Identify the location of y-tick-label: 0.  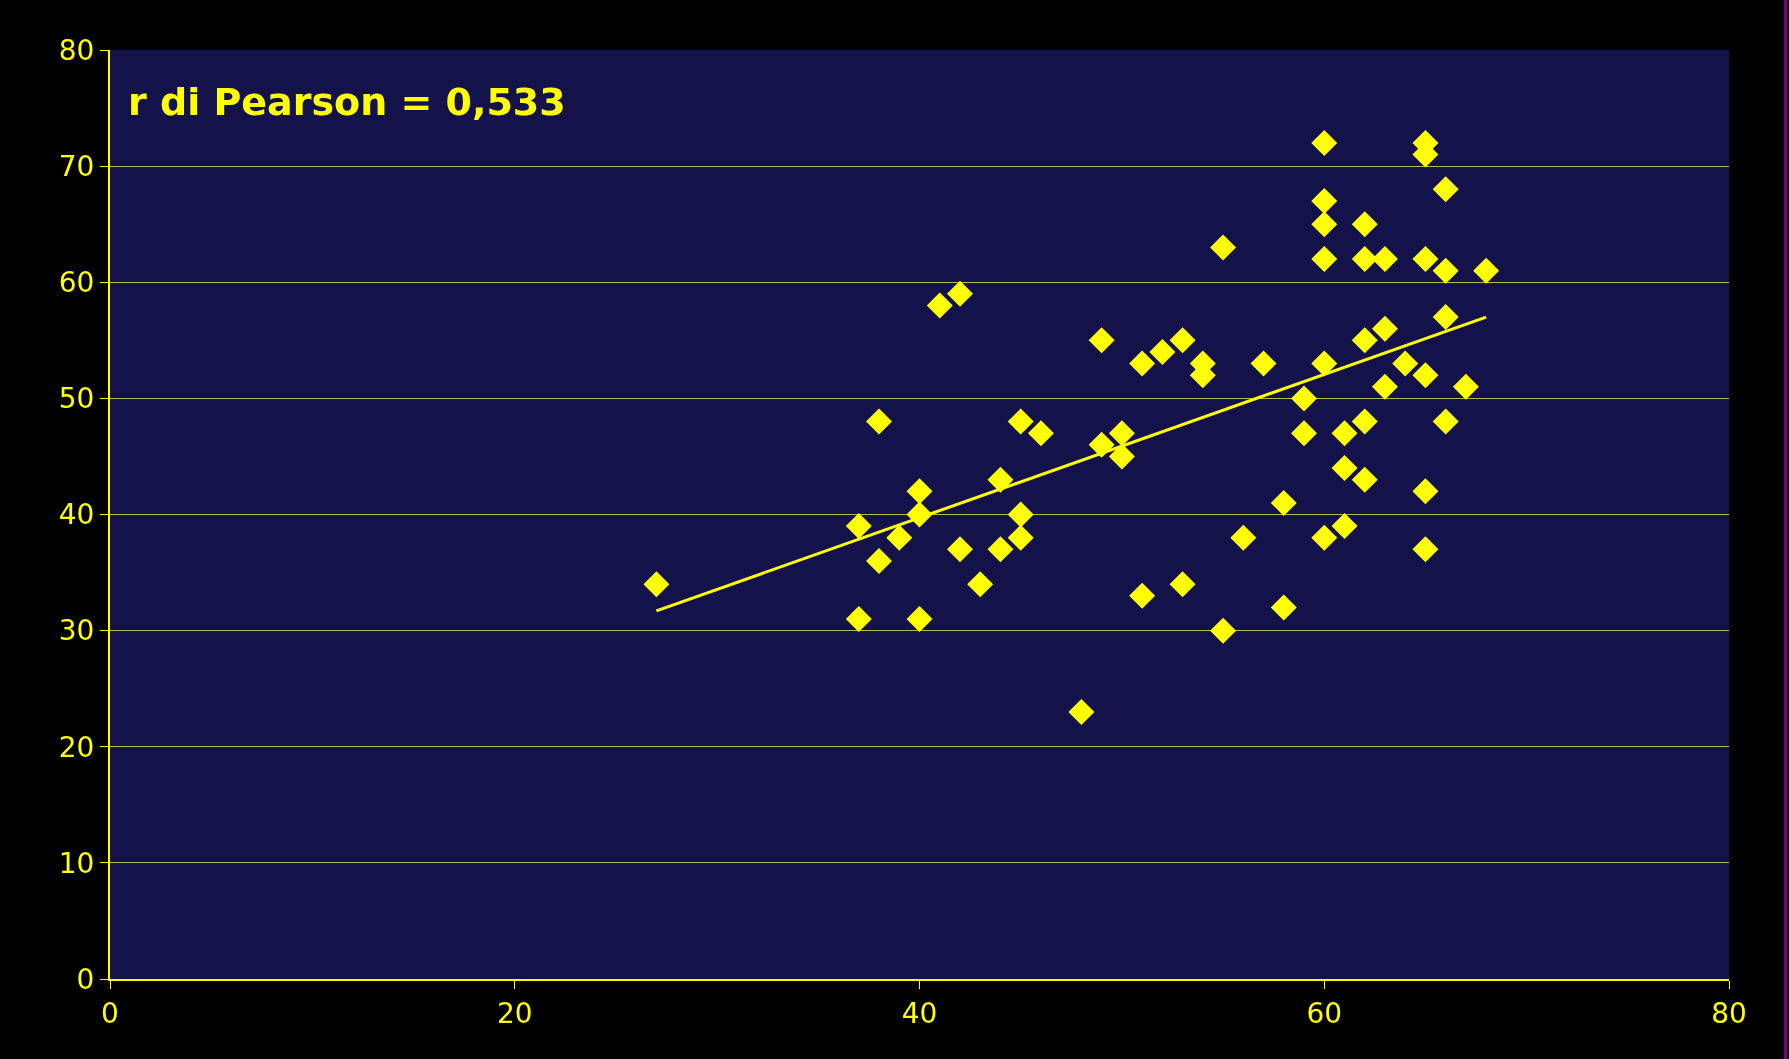
(85, 979).